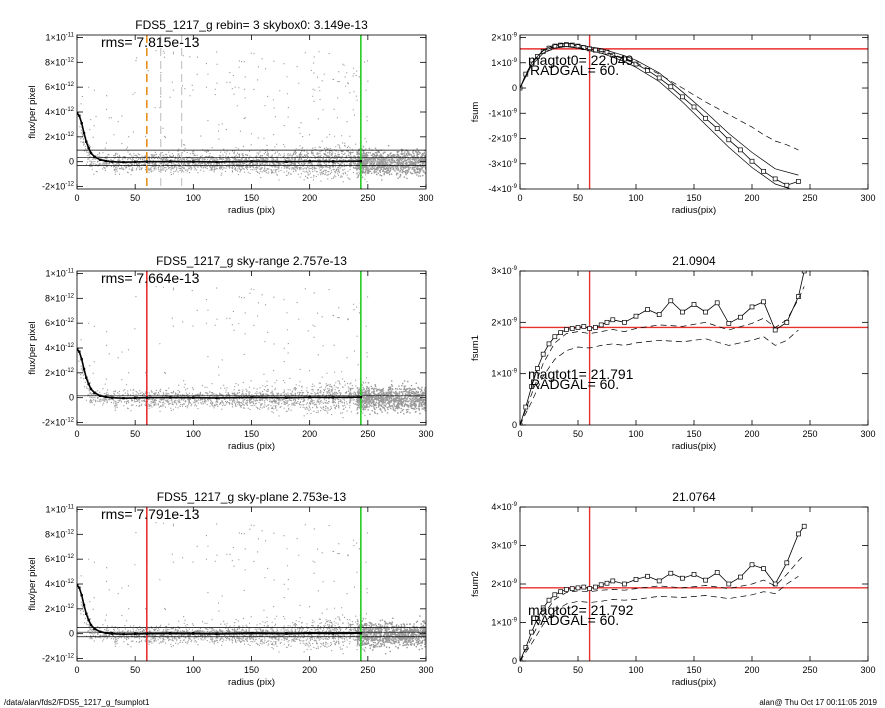  Describe the element at coordinates (251, 112) in the screenshot. I see `plot-area` at that location.